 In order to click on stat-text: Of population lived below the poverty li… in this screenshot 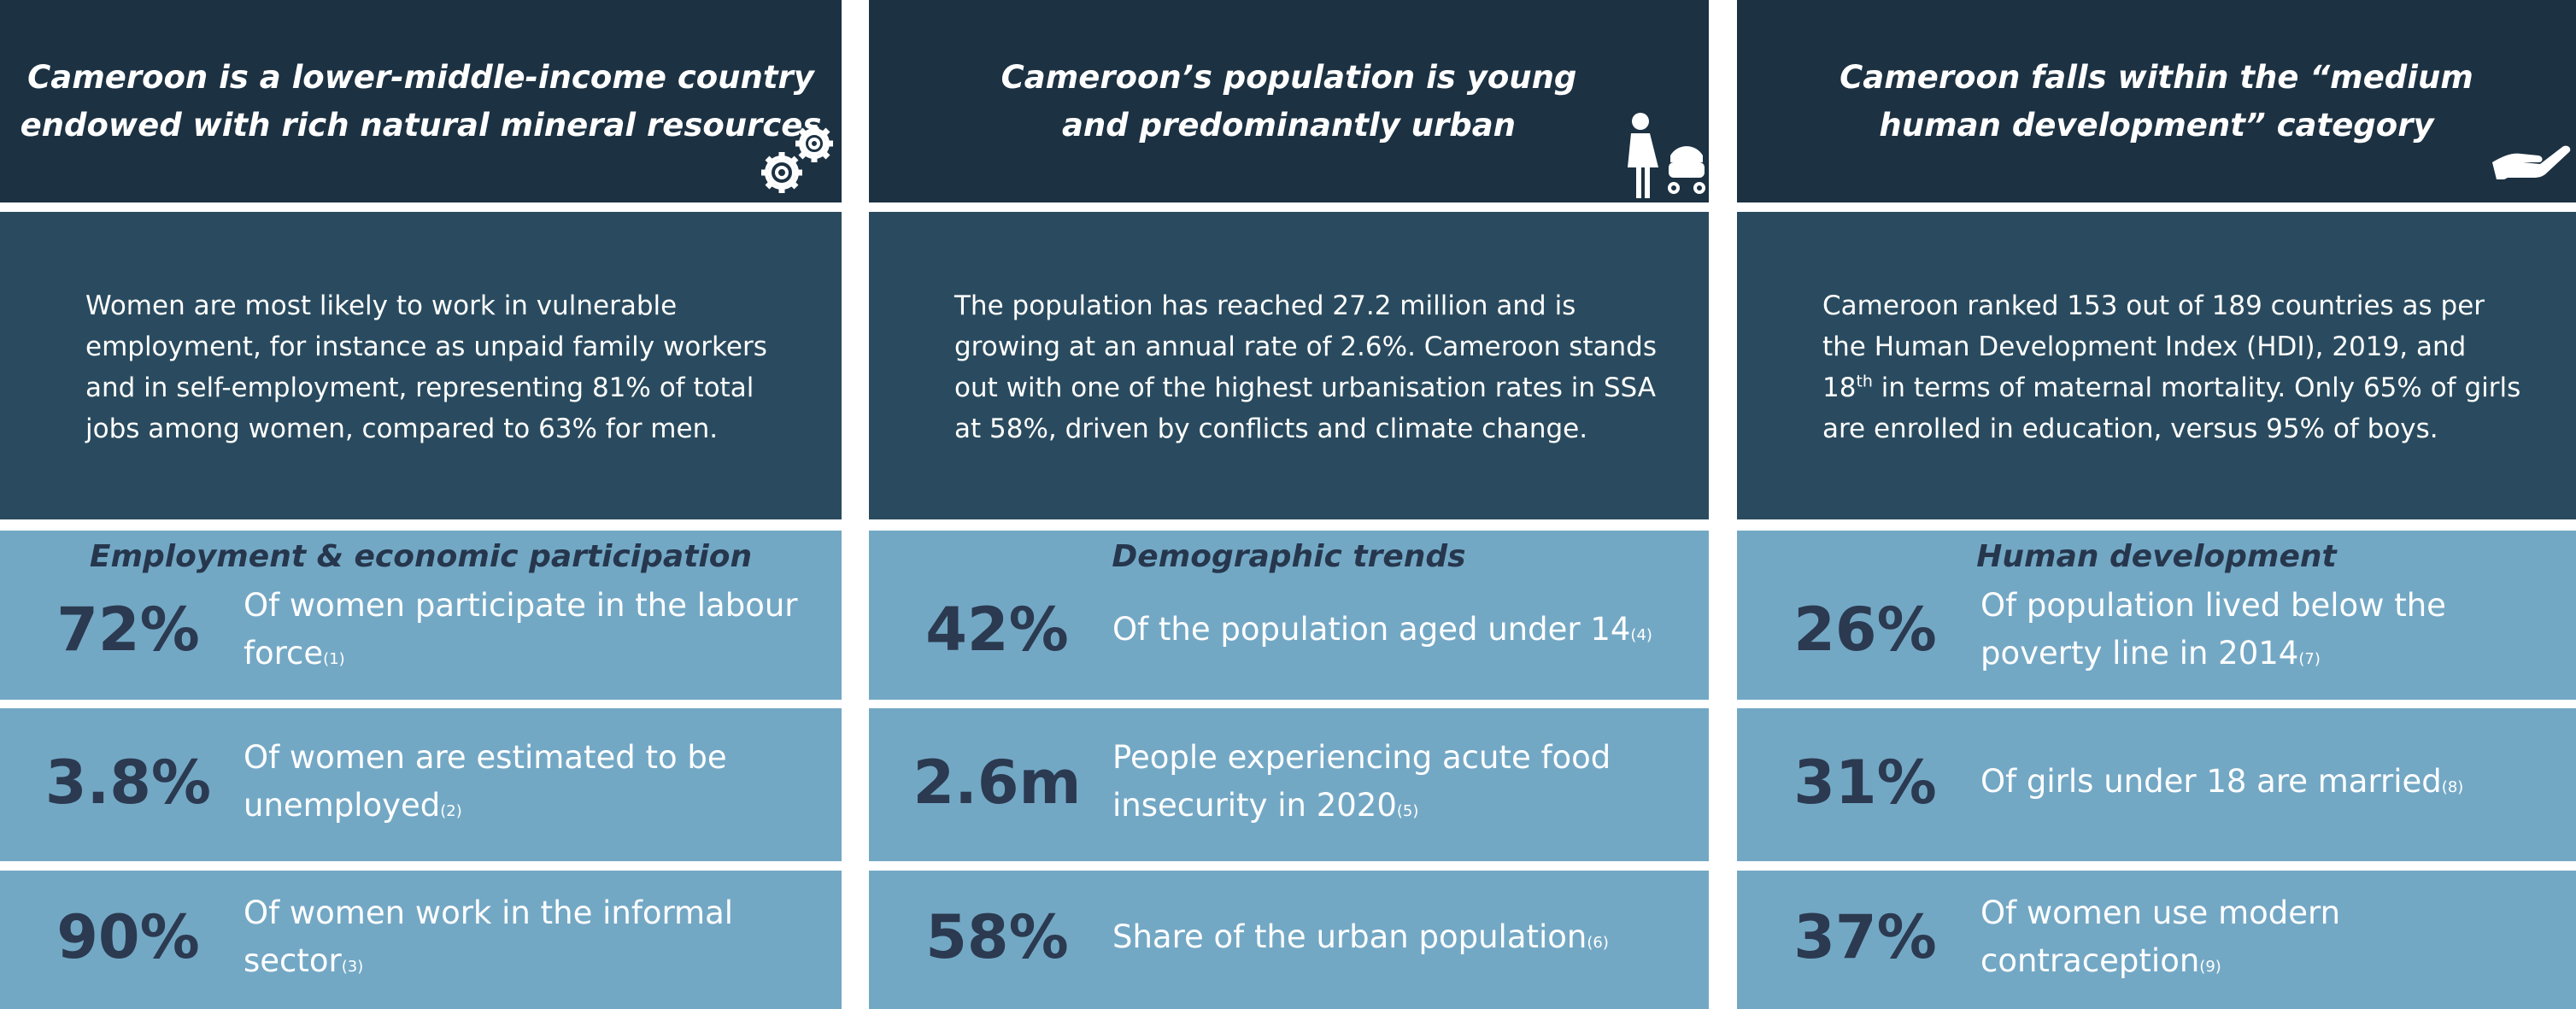, I will do `click(2269, 633)`.